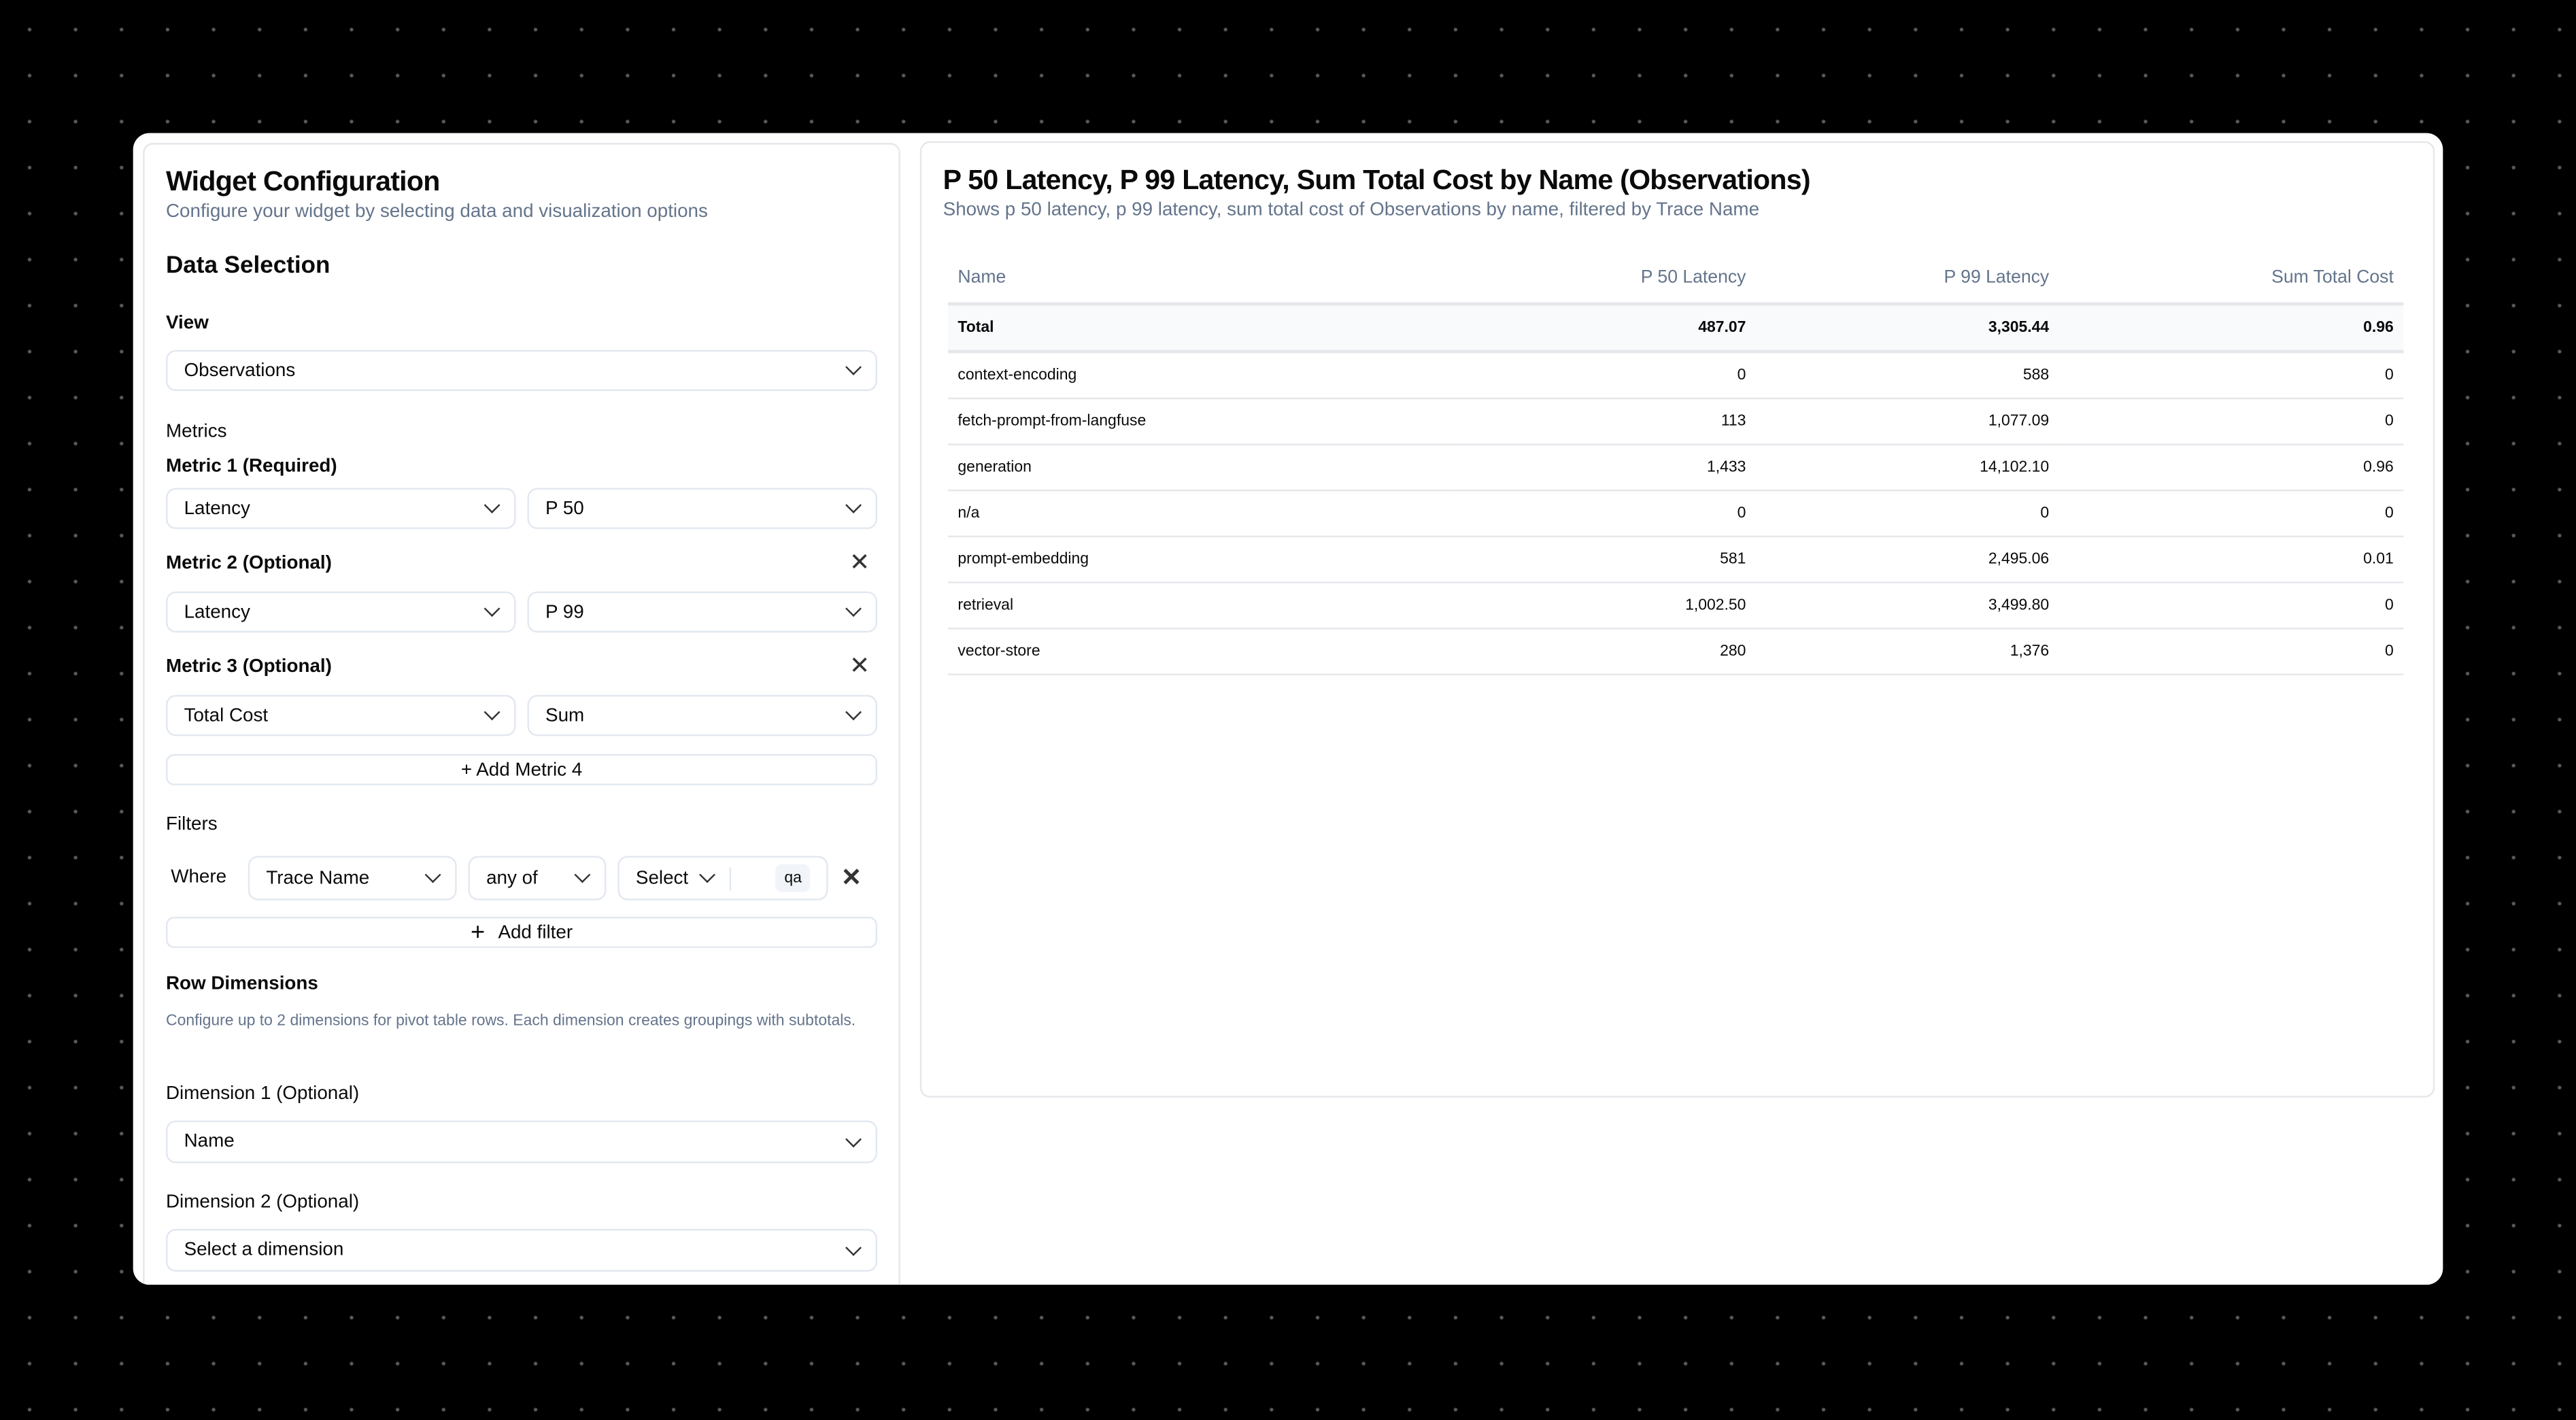 The width and height of the screenshot is (2576, 1420). What do you see at coordinates (565, 716) in the screenshot?
I see `aggregation-value: Sum` at bounding box center [565, 716].